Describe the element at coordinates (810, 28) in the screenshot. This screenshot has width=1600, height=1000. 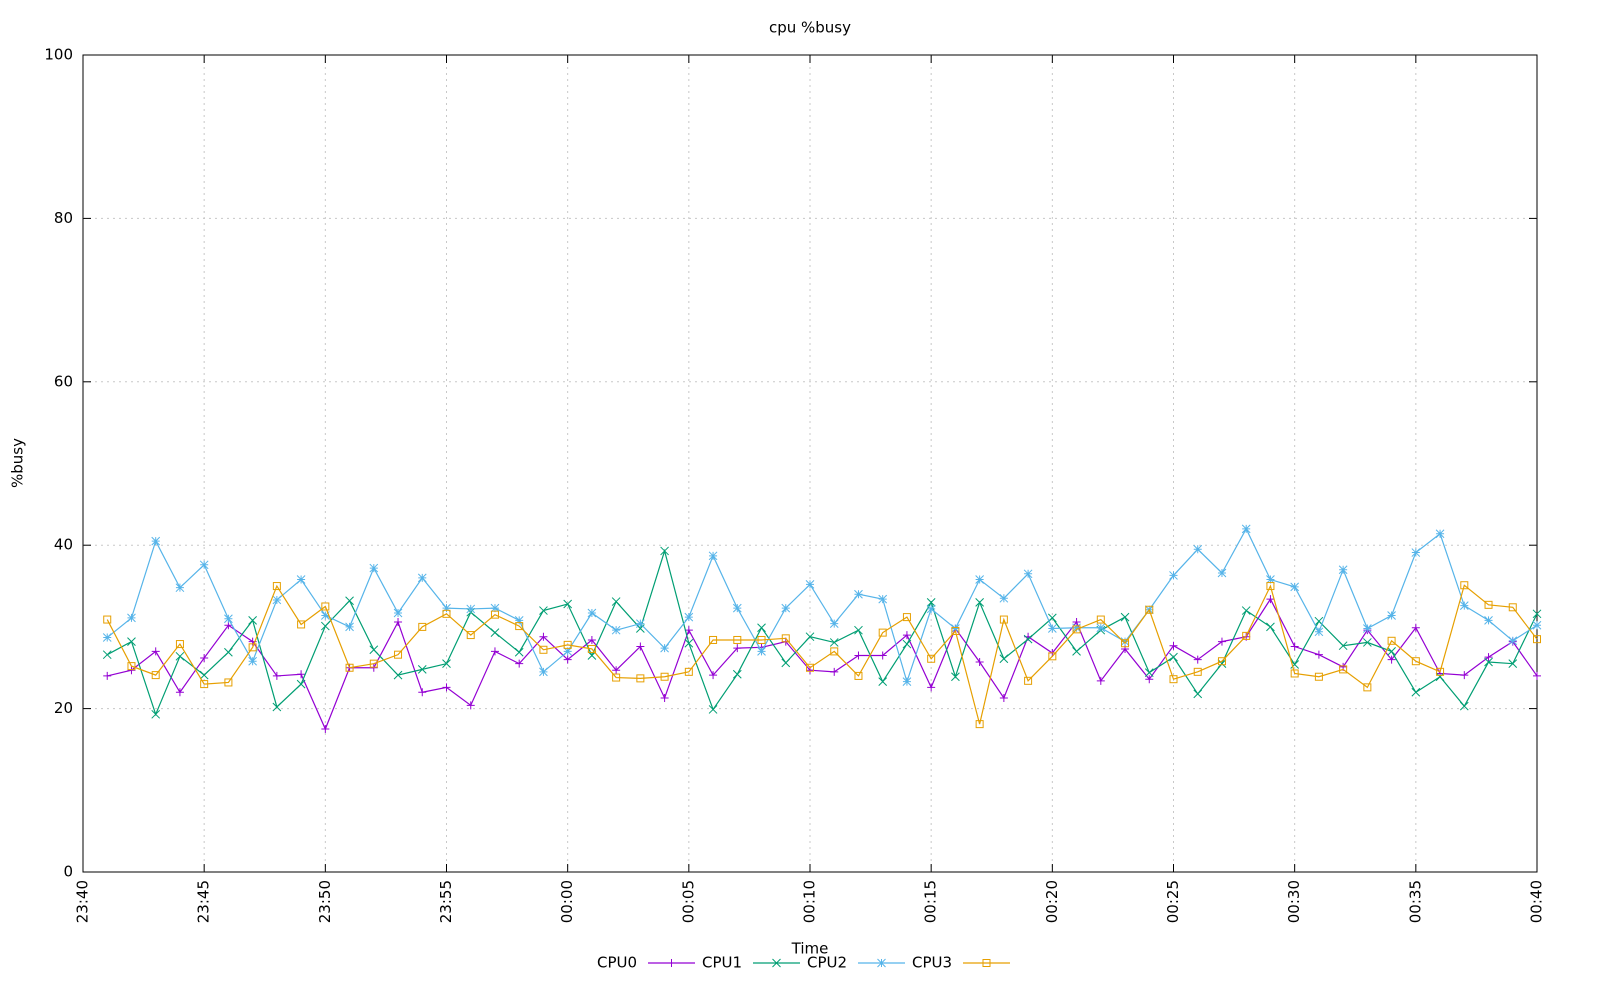
I see `chart-title: cpu %busy` at that location.